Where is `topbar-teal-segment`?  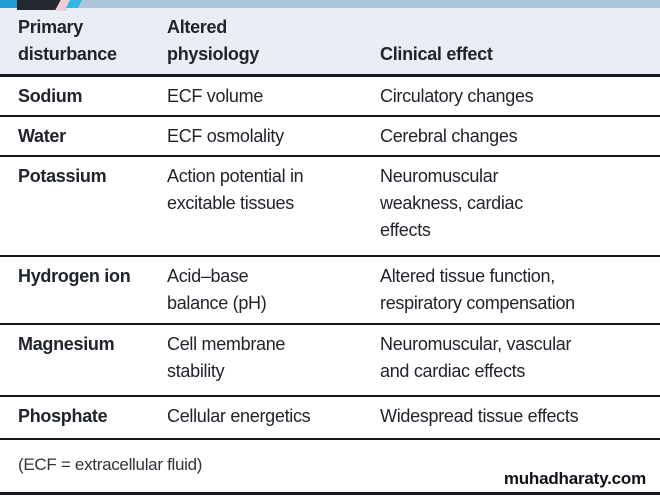
topbar-teal-segment is located at coordinates (8, 4).